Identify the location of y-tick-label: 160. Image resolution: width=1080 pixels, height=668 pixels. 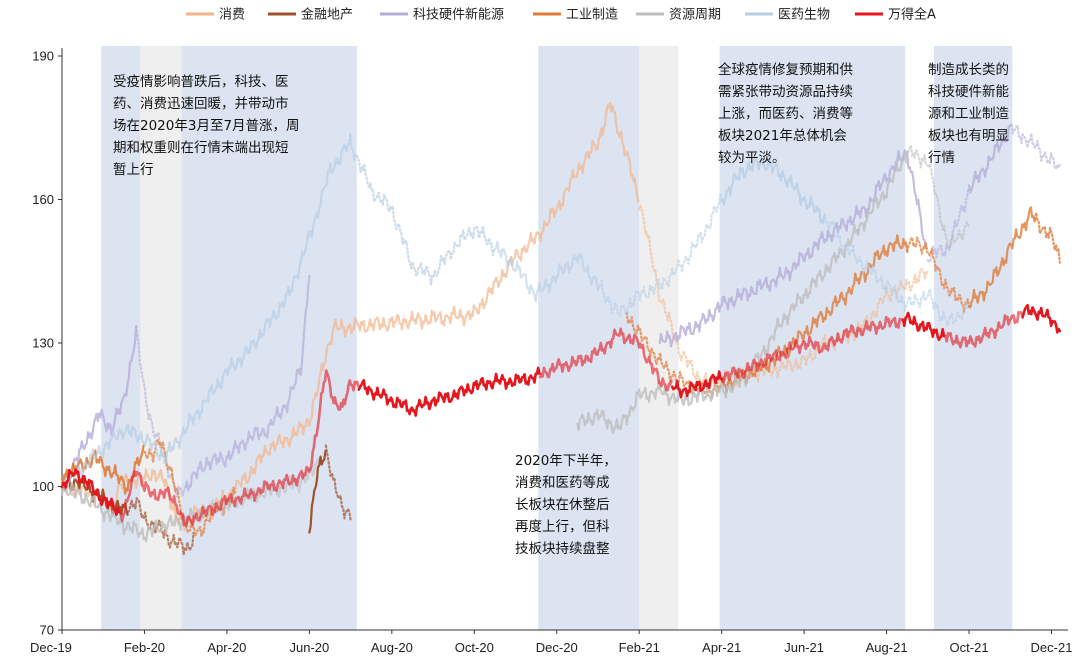
(43, 199).